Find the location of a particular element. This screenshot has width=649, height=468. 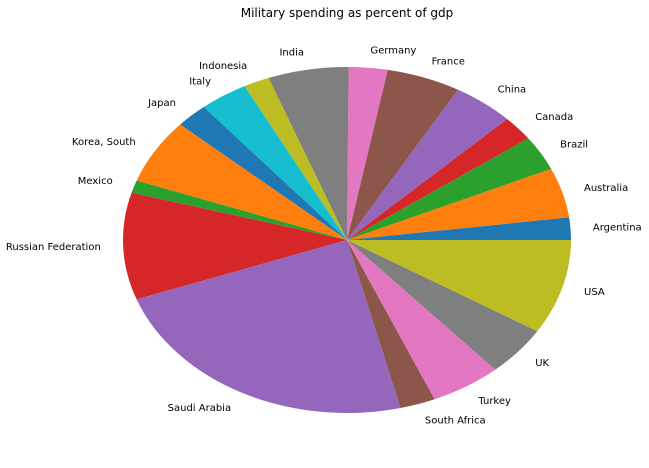

slice-korea-south is located at coordinates (241, 182).